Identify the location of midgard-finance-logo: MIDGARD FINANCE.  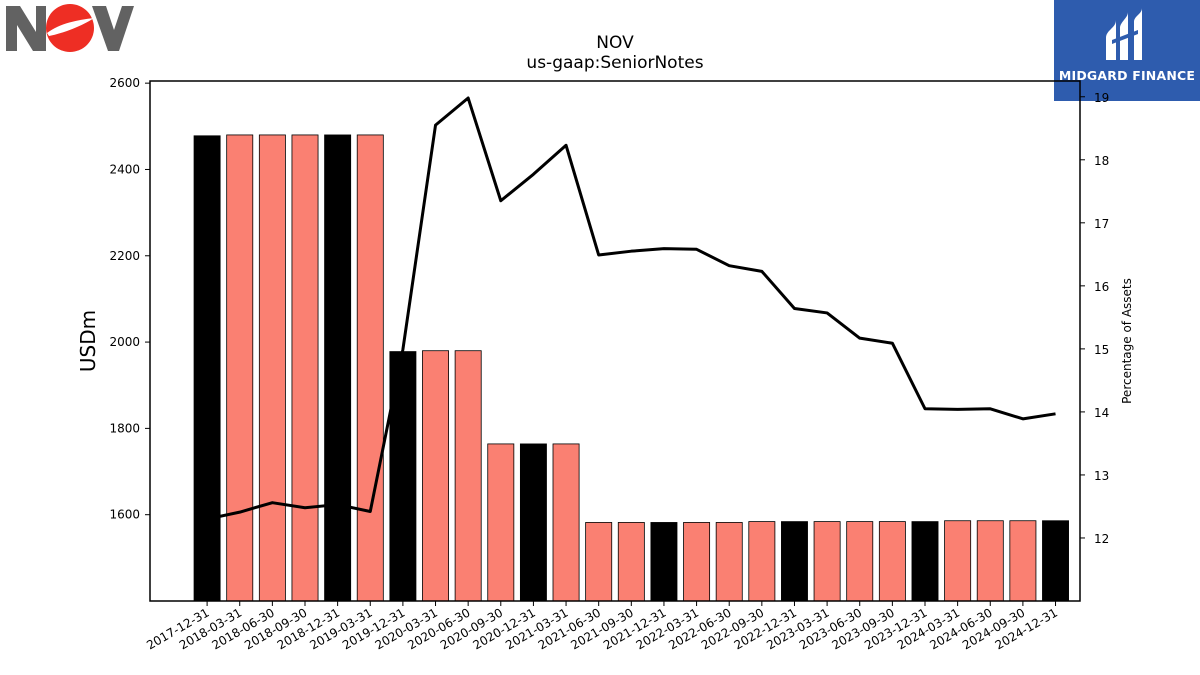
(1127, 50).